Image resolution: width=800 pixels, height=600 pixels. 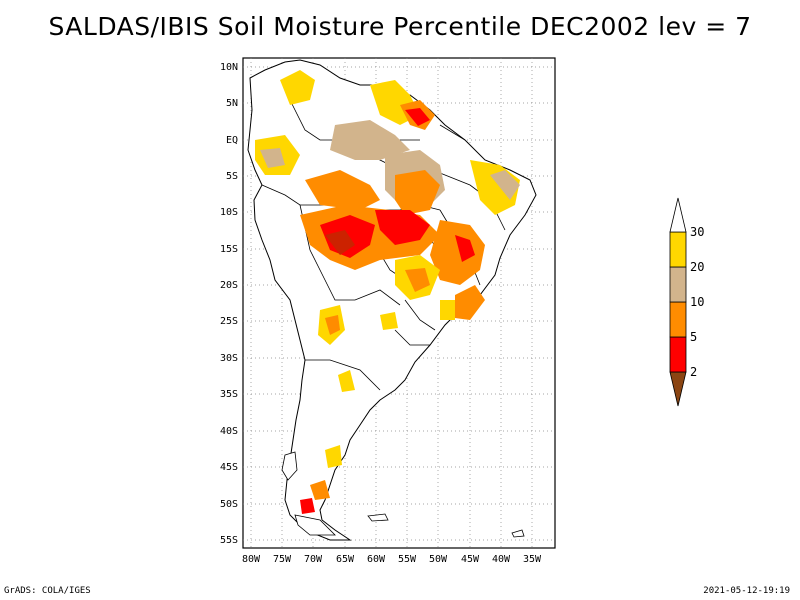 I want to click on colorbar-label-2: 2, so click(x=693, y=372).